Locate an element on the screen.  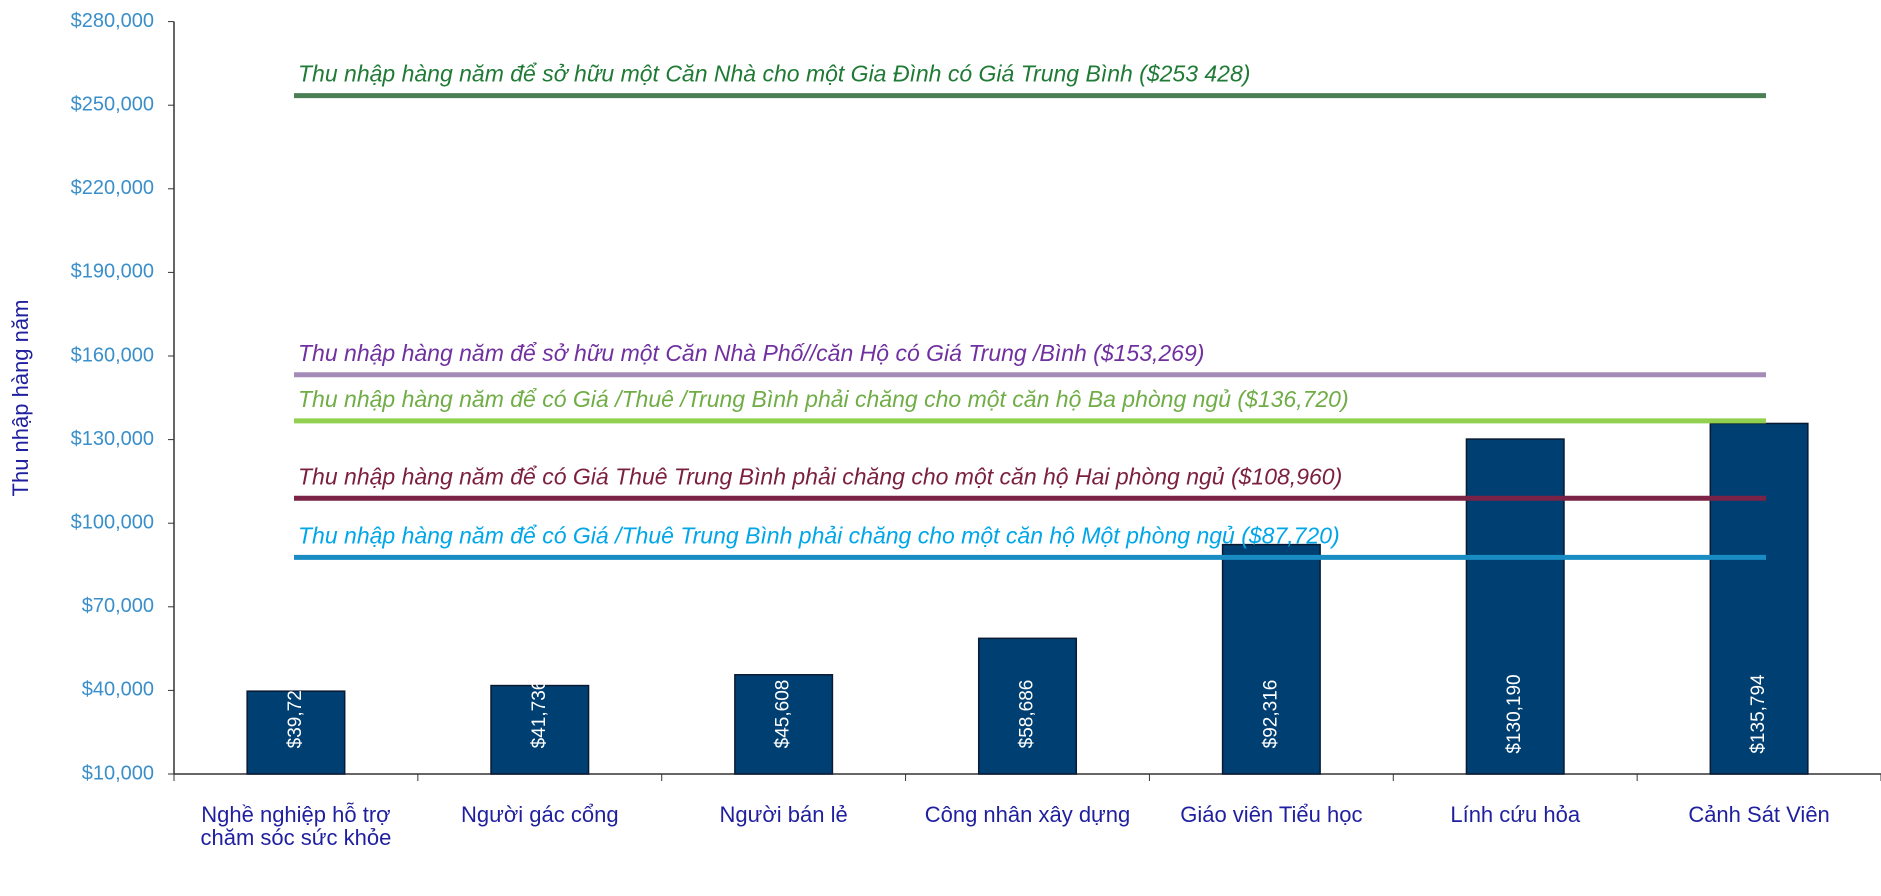
x-tick-label: Cảnh Sát Viên is located at coordinates (1759, 814).